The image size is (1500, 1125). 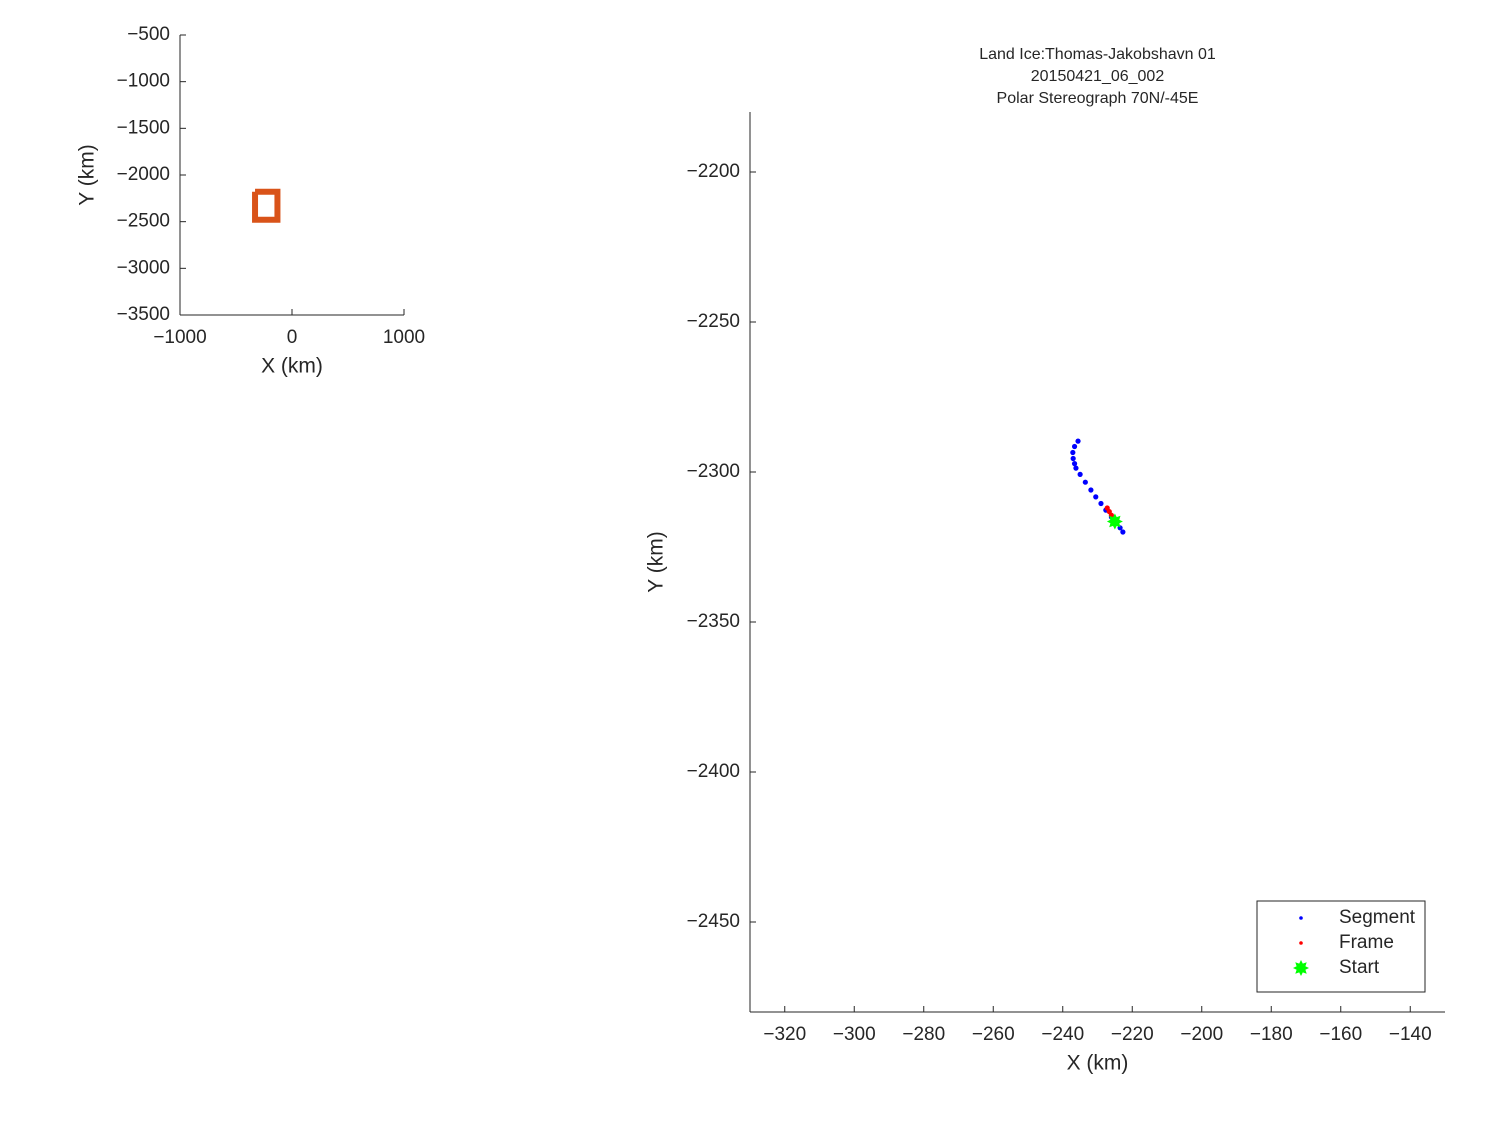 What do you see at coordinates (1097, 54) in the screenshot?
I see `chart-title: Land Ice:Thomas-Jakobshavn 01` at bounding box center [1097, 54].